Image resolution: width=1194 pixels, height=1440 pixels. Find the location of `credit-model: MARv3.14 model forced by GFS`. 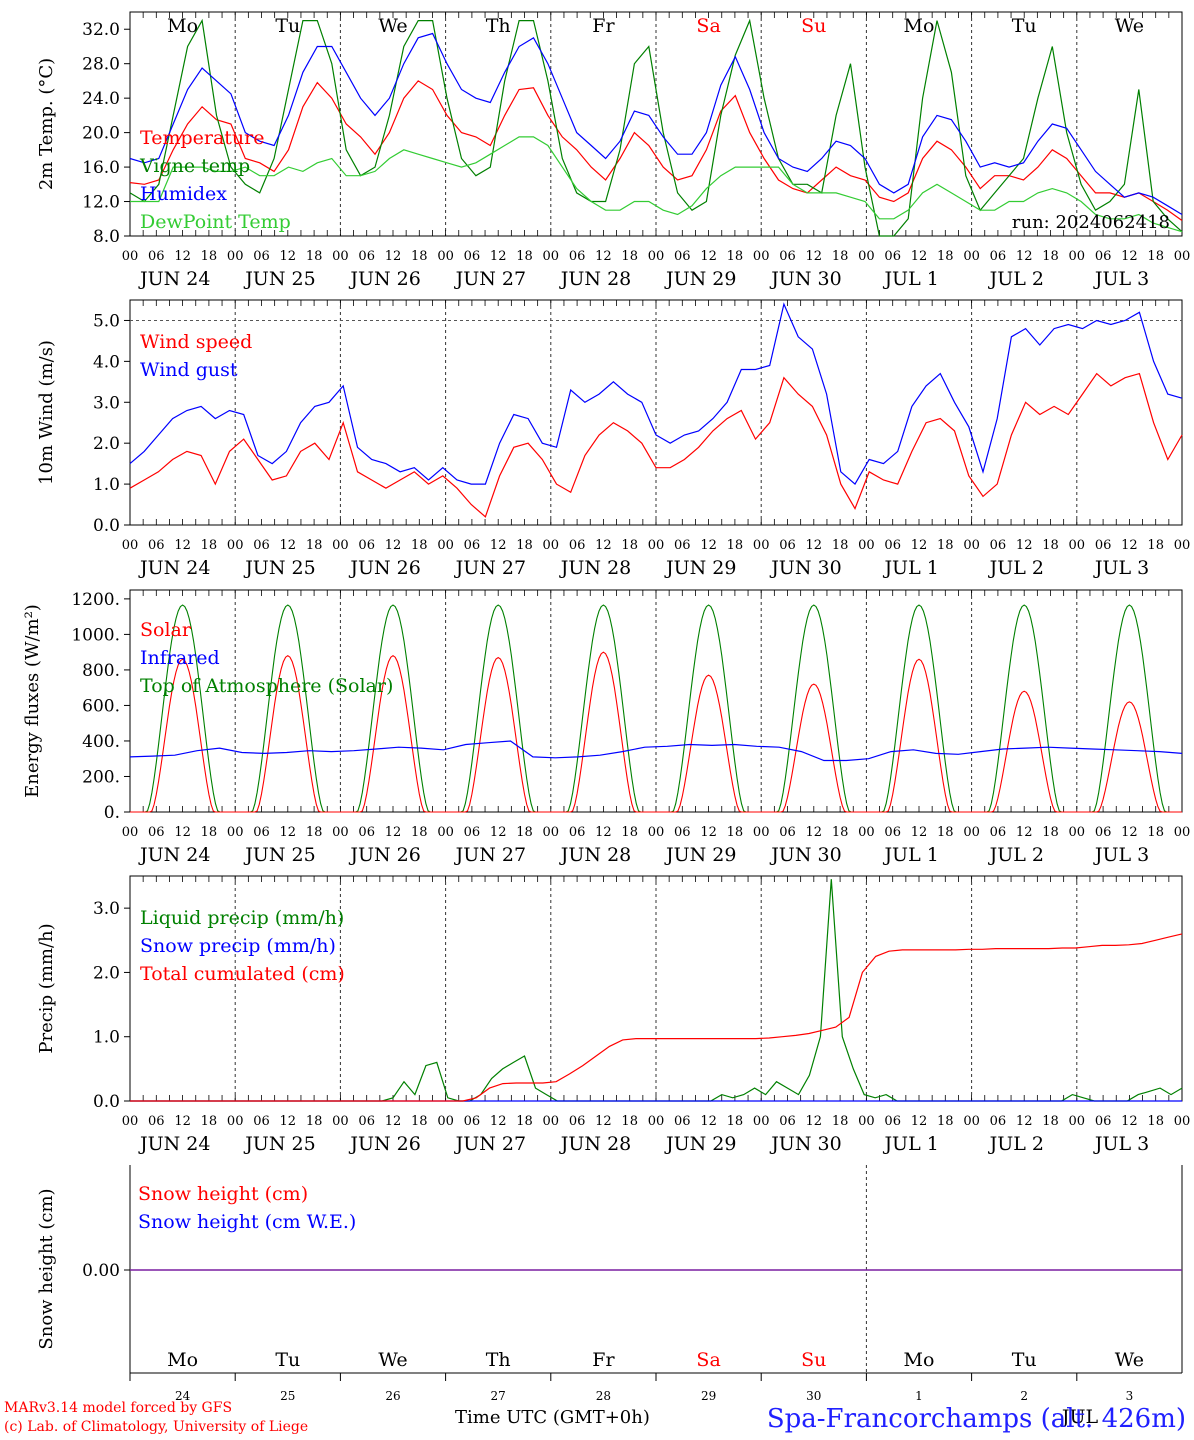

credit-model: MARv3.14 model forced by GFS is located at coordinates (118, 1408).